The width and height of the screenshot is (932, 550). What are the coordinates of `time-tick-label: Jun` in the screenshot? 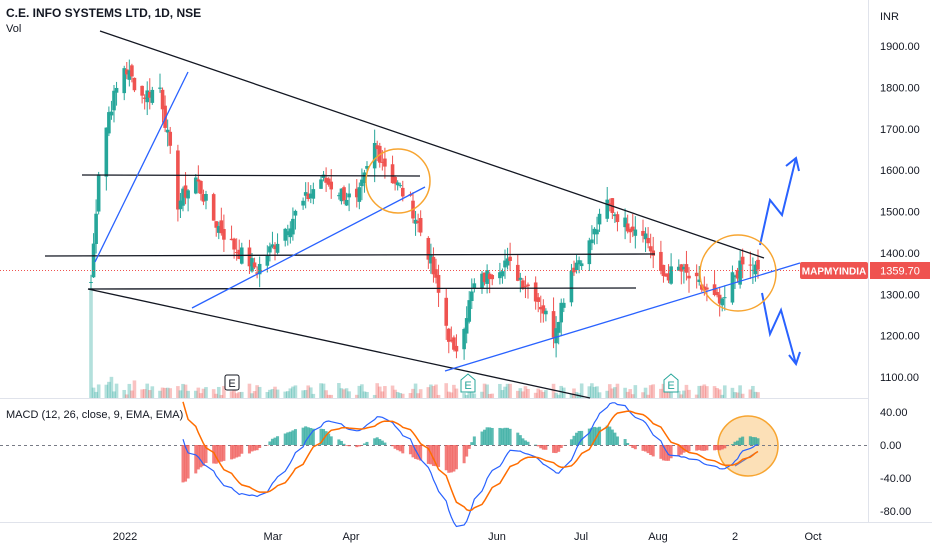 It's located at (497, 537).